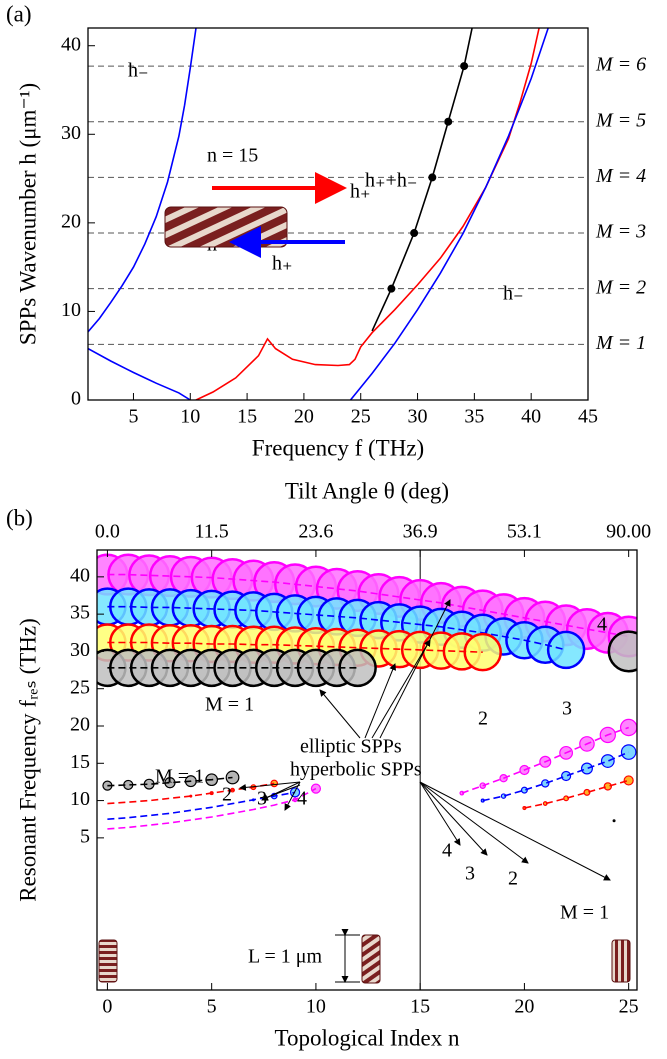 The width and height of the screenshot is (667, 1059). I want to click on x-tick-label: 30, so click(418, 417).